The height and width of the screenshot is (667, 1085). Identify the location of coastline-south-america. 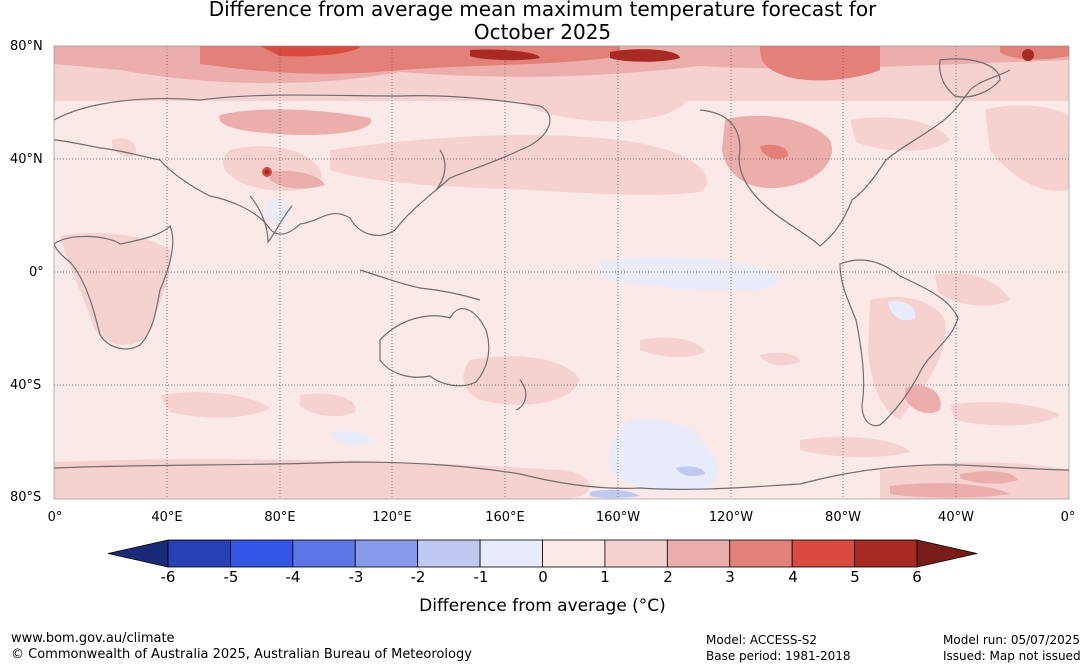
(899, 343).